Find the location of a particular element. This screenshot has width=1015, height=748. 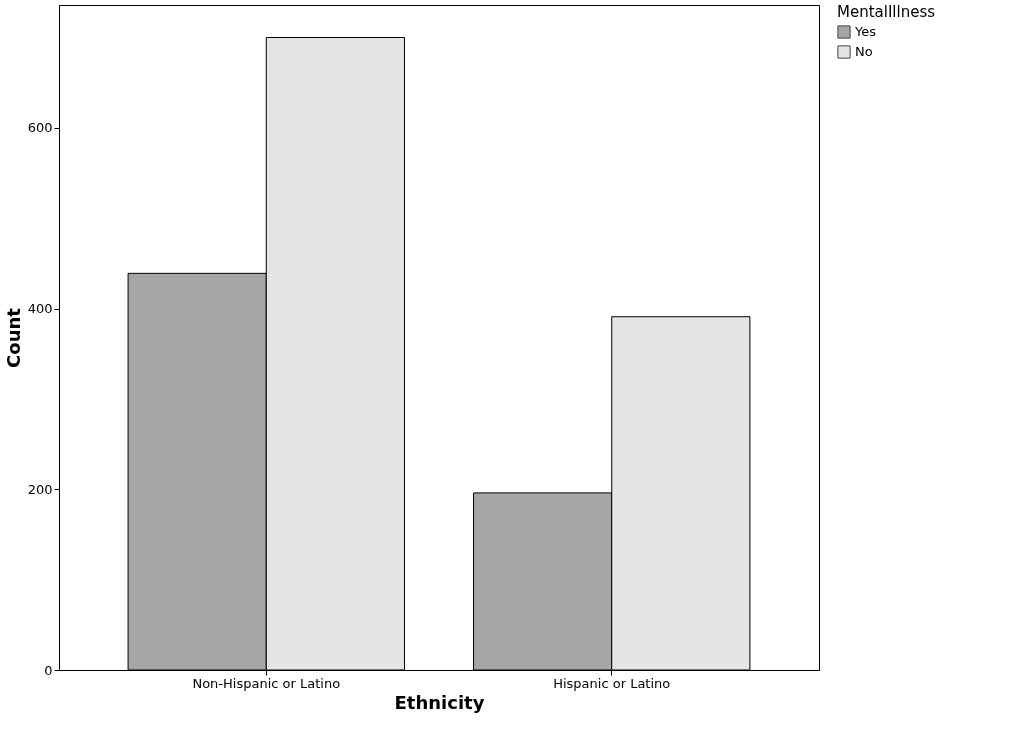

legend-label: No is located at coordinates (864, 51).